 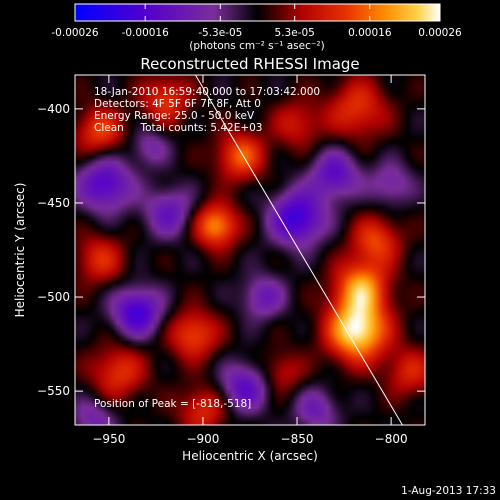 What do you see at coordinates (20, 250) in the screenshot?
I see `y-axis-label: Heliocentric Y (arcsec)` at bounding box center [20, 250].